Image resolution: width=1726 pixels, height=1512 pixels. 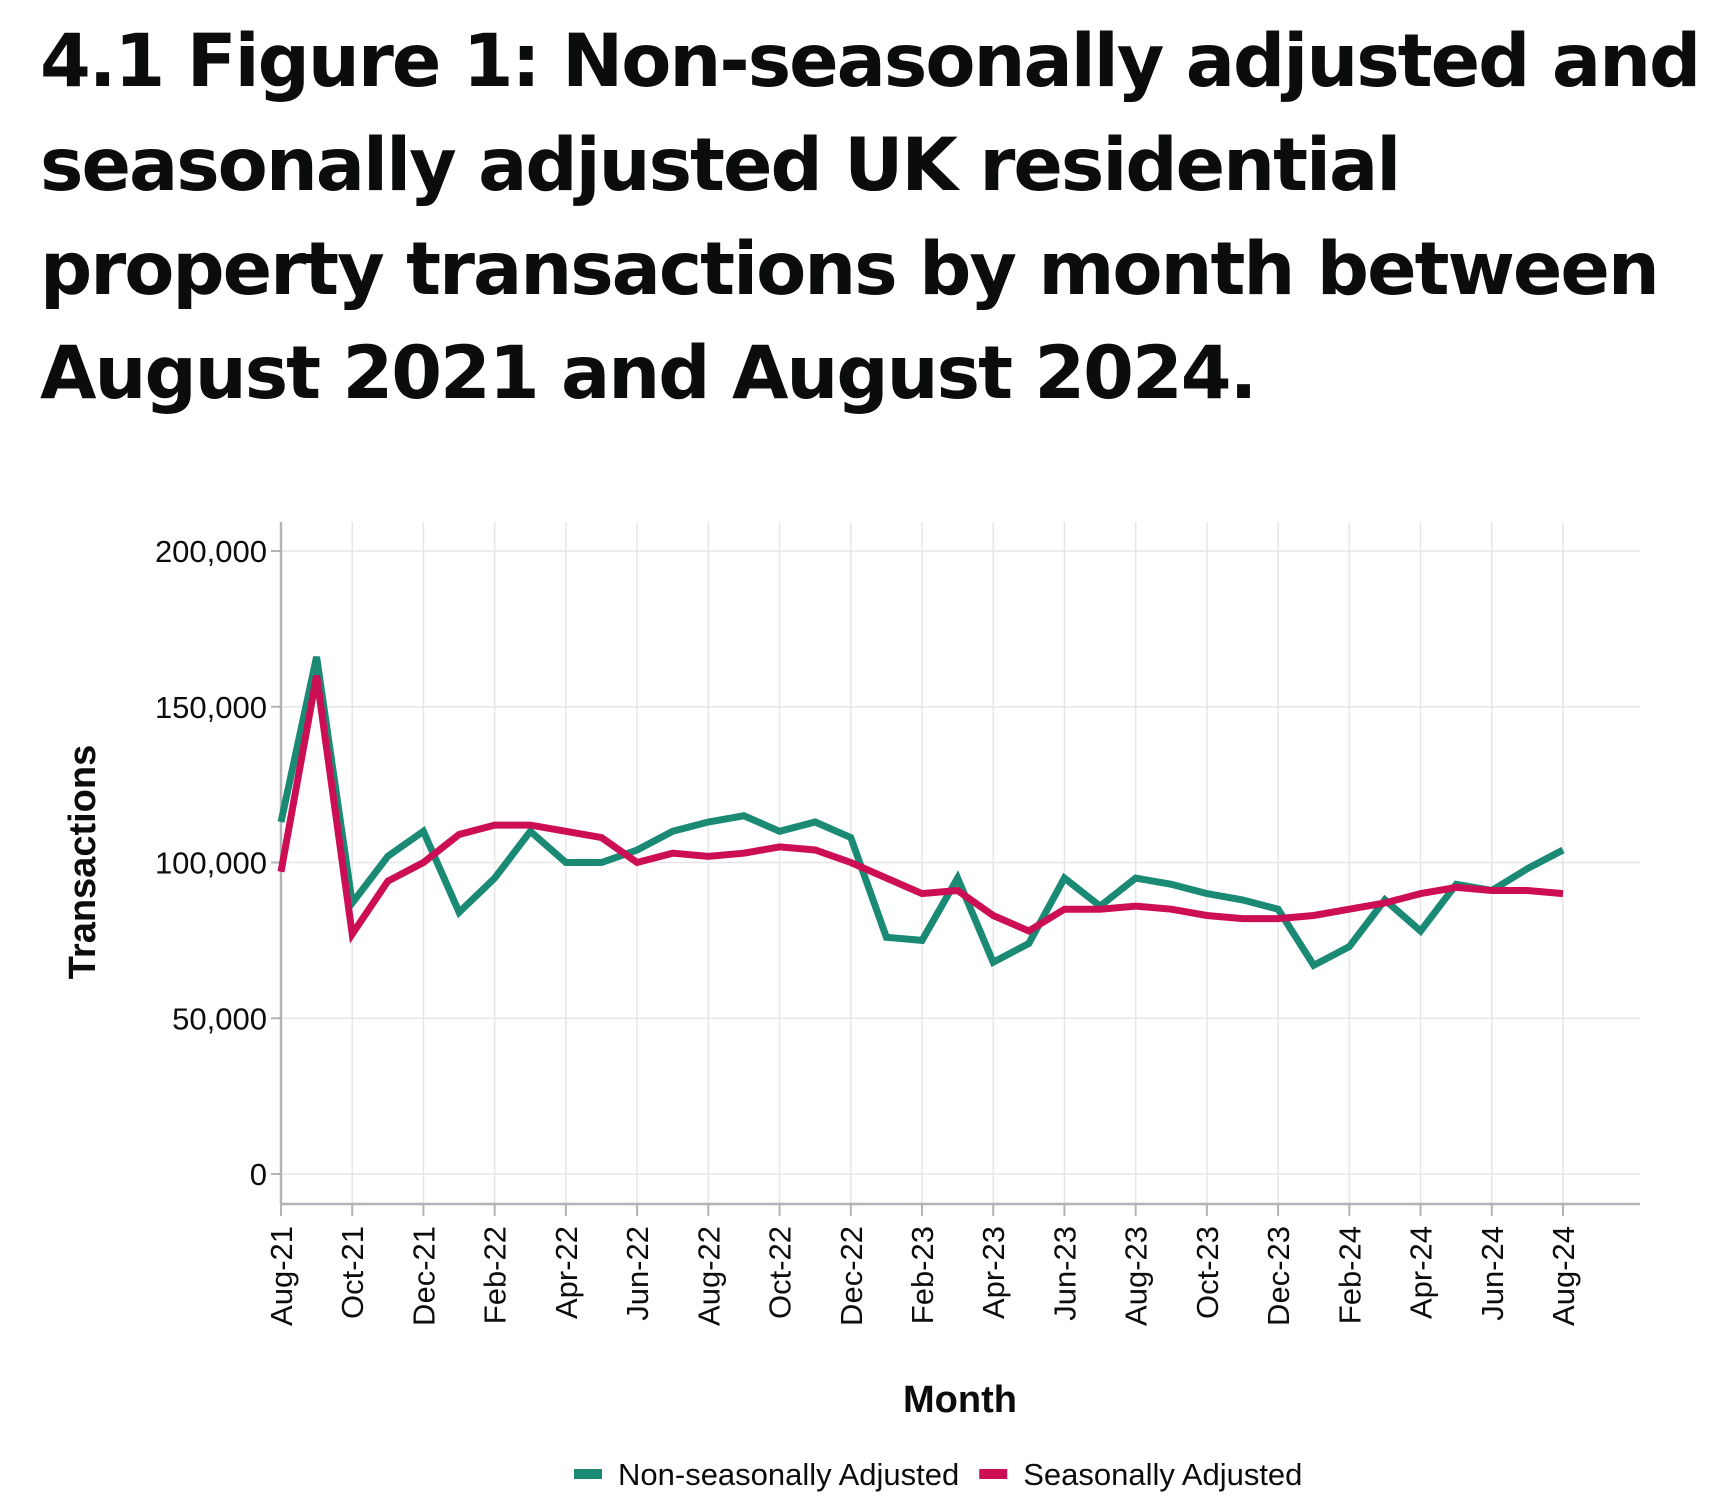 What do you see at coordinates (211, 551) in the screenshot?
I see `y-tick-label: 200,000` at bounding box center [211, 551].